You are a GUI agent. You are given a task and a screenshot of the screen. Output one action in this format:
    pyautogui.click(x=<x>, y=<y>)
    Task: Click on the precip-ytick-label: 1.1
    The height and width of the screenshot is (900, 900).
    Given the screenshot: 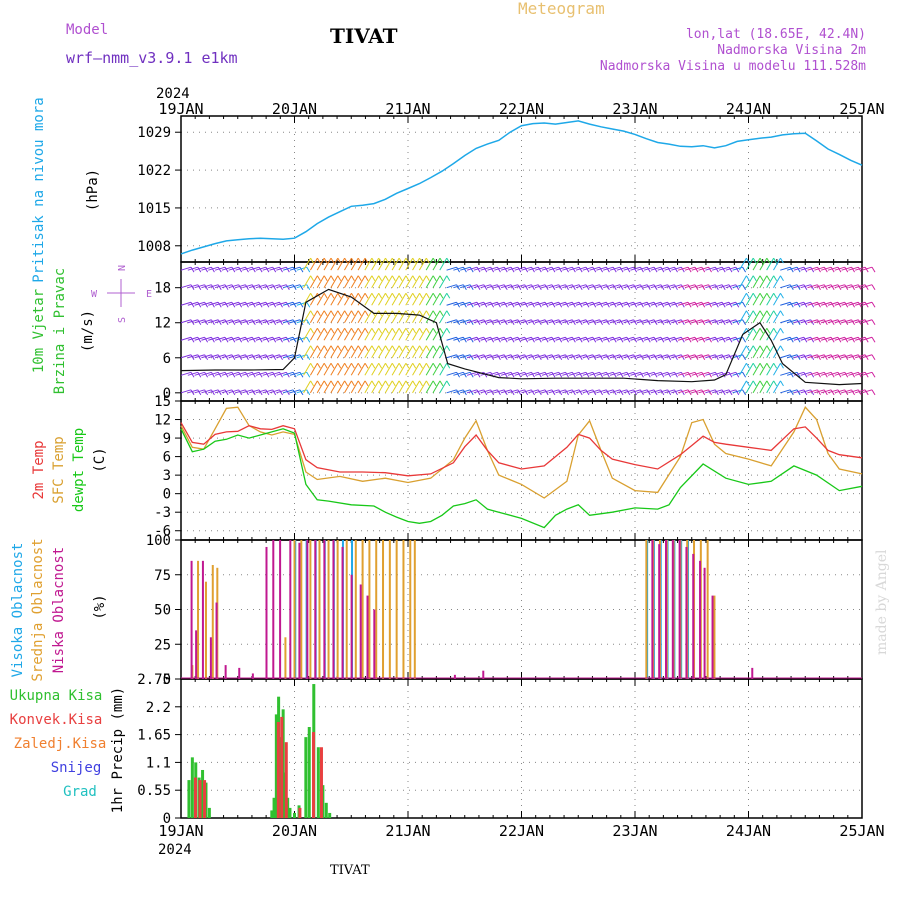 What is the action you would take?
    pyautogui.click(x=158, y=763)
    